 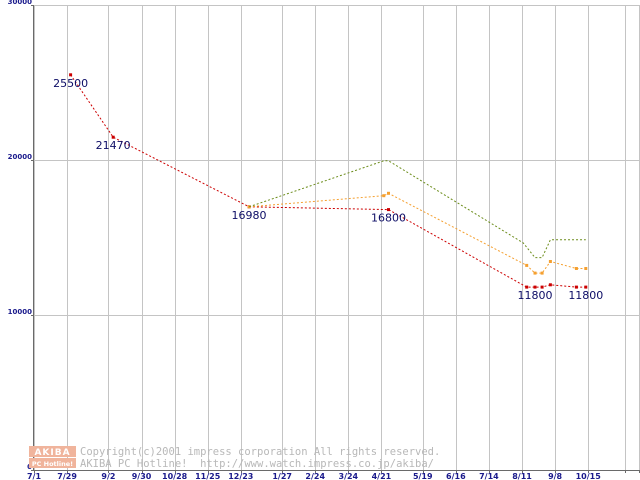 What do you see at coordinates (208, 476) in the screenshot?
I see `x-tick-label: 11/25` at bounding box center [208, 476].